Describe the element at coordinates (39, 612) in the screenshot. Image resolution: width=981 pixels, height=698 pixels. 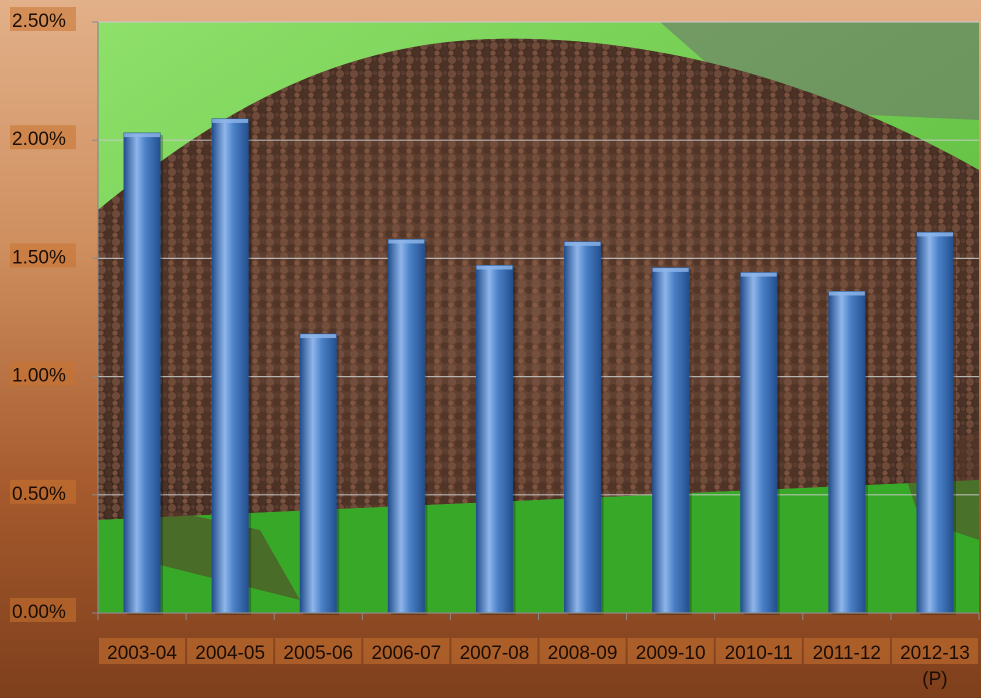
I see `y-tick-label: 0.00%` at that location.